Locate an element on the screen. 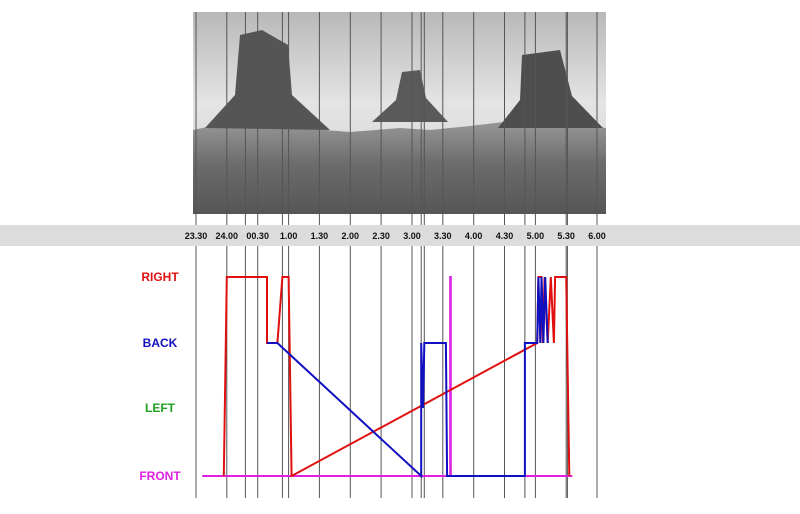 The width and height of the screenshot is (800, 514). state-labels: FRONT LEFT BACK RIGHT is located at coordinates (160, 376).